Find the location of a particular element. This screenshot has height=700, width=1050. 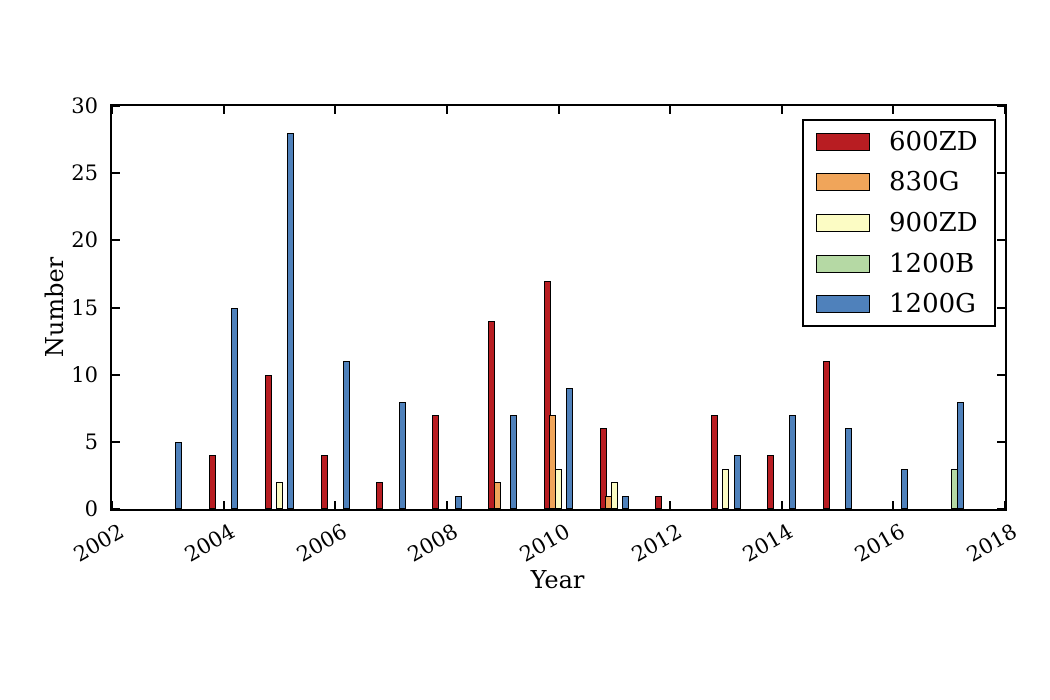

bar-900ZD-2011 is located at coordinates (614, 495).